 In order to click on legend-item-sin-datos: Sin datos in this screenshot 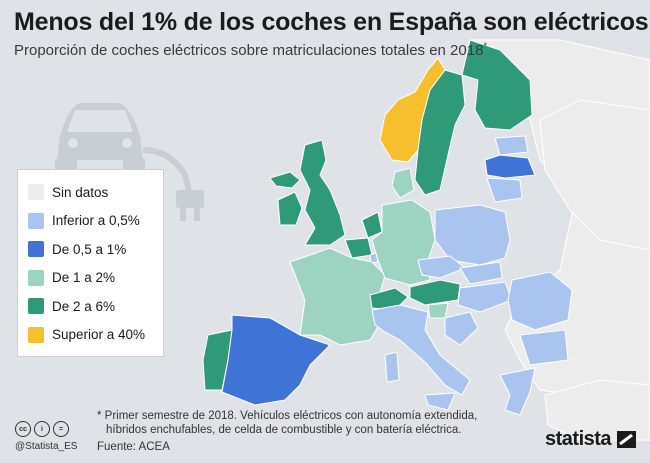, I will do `click(90, 192)`.